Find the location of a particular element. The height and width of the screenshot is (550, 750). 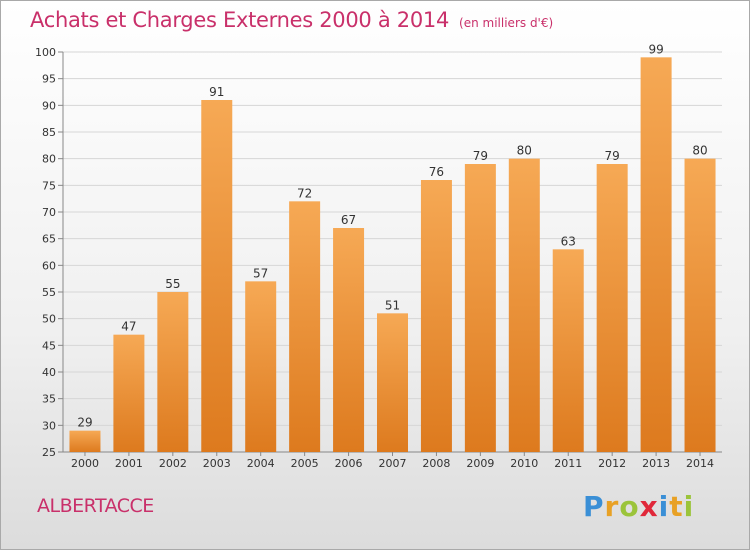

logo-letter: P is located at coordinates (594, 506).